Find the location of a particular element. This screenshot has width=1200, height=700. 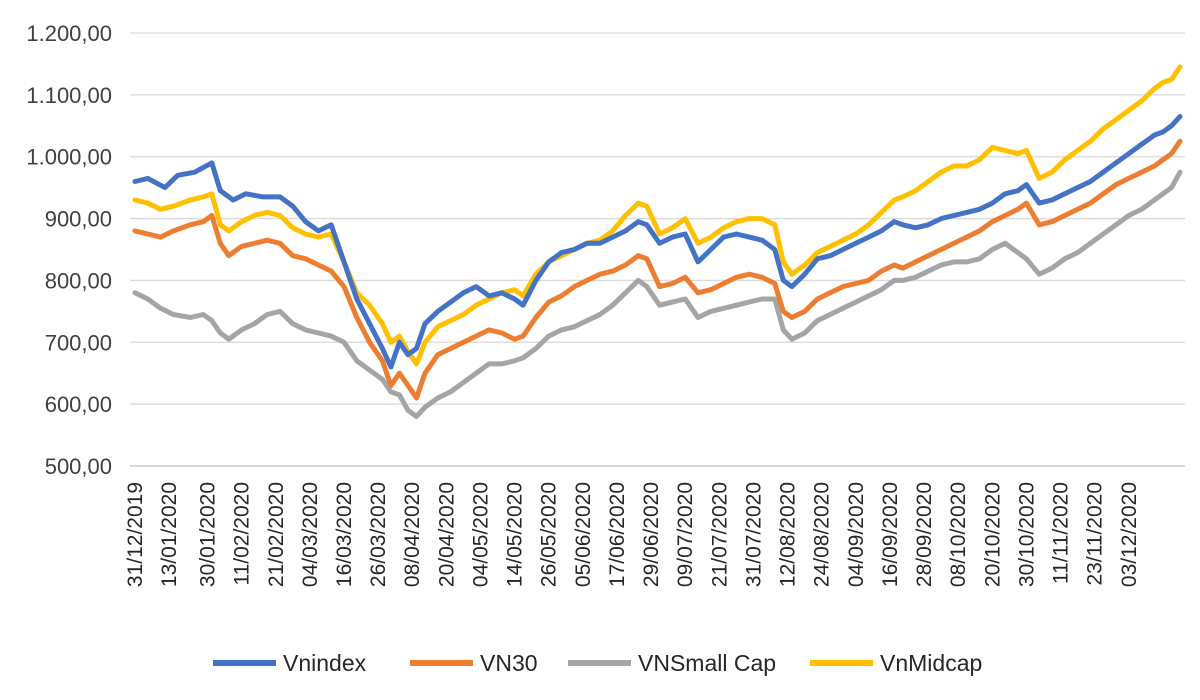

x-tick-label: 03/12/2020 is located at coordinates (1129, 534).